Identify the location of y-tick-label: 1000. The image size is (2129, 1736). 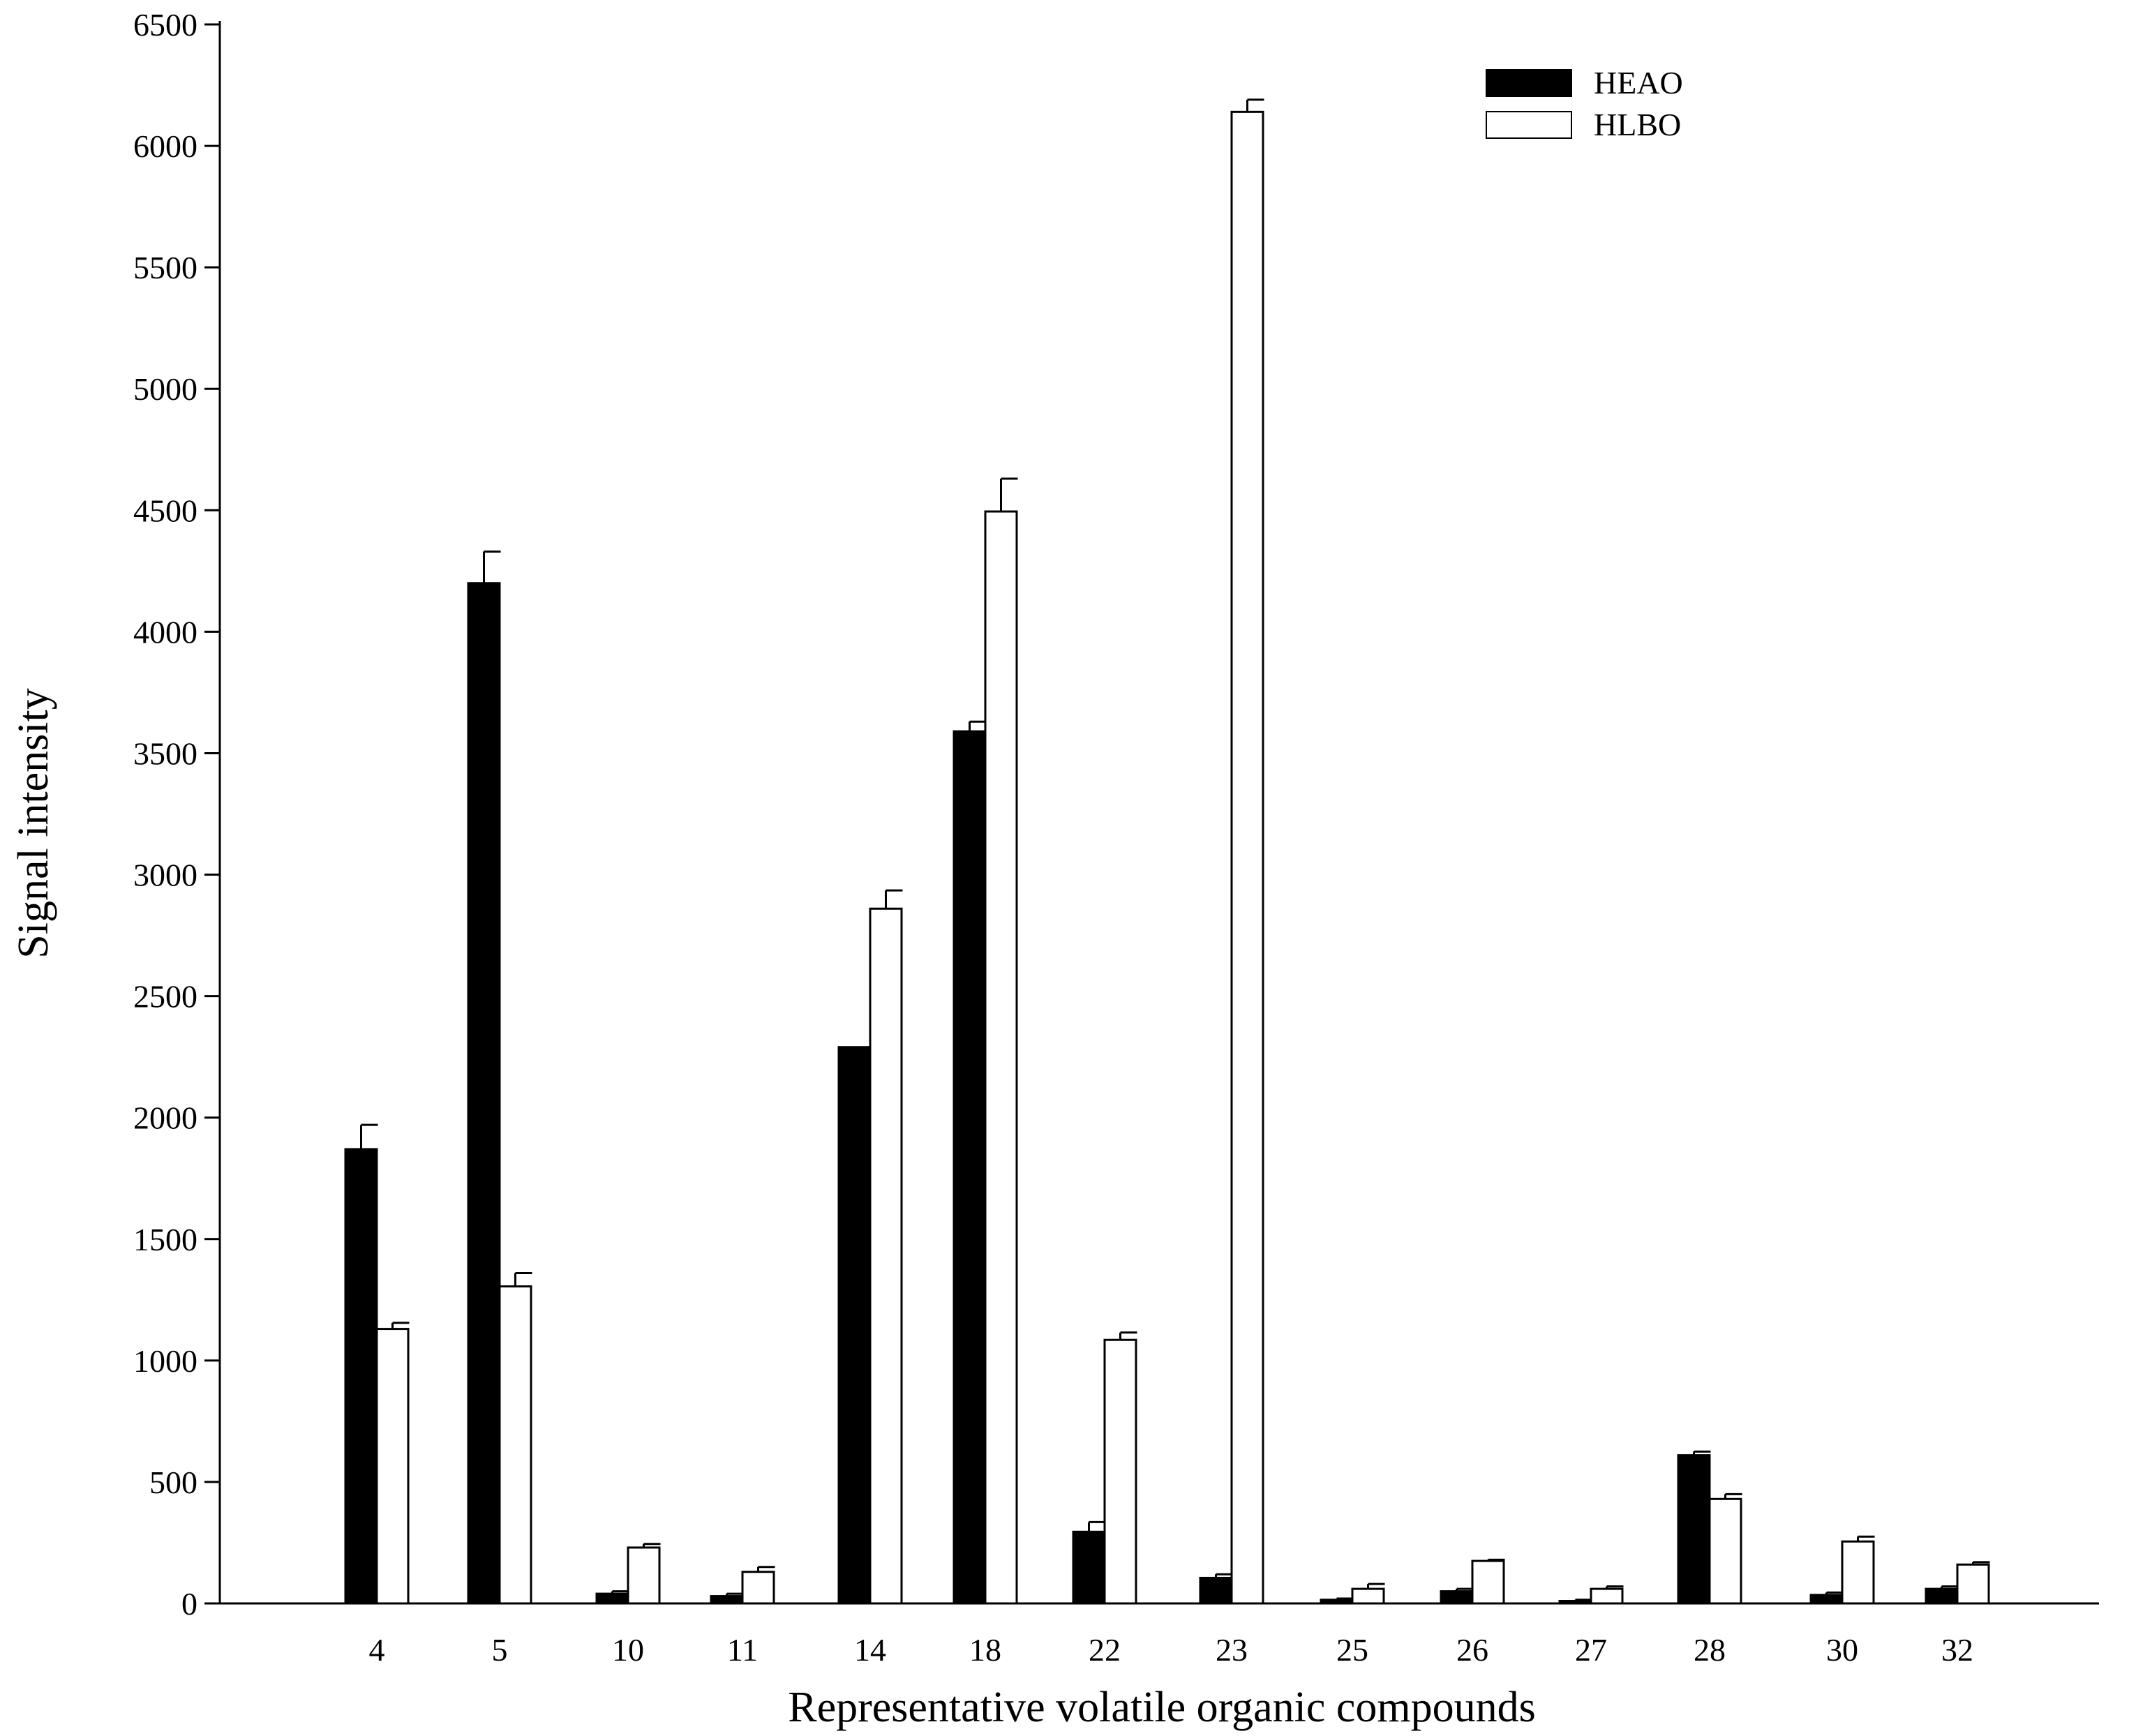
(165, 1361).